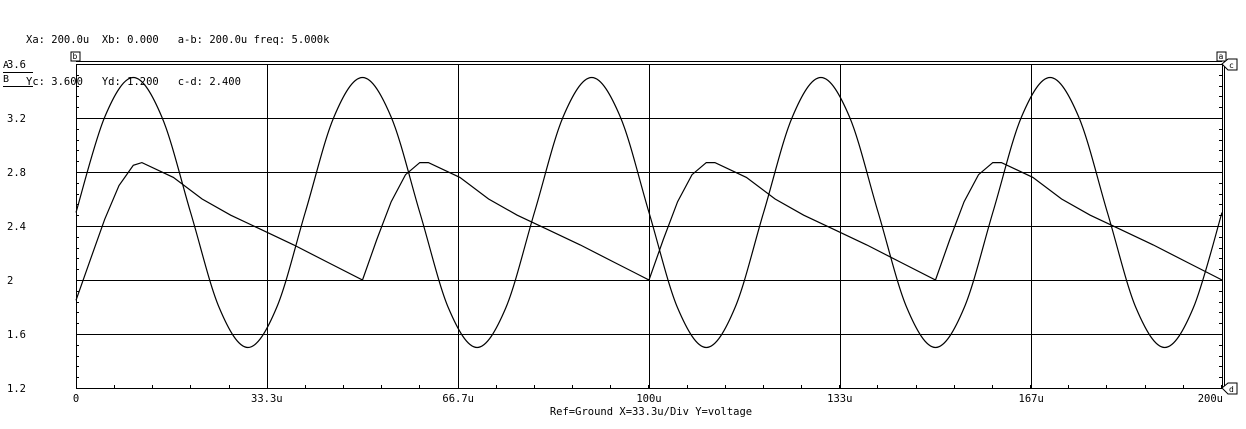 The width and height of the screenshot is (1246, 429). I want to click on x-tick-label-0: 0, so click(76, 399).